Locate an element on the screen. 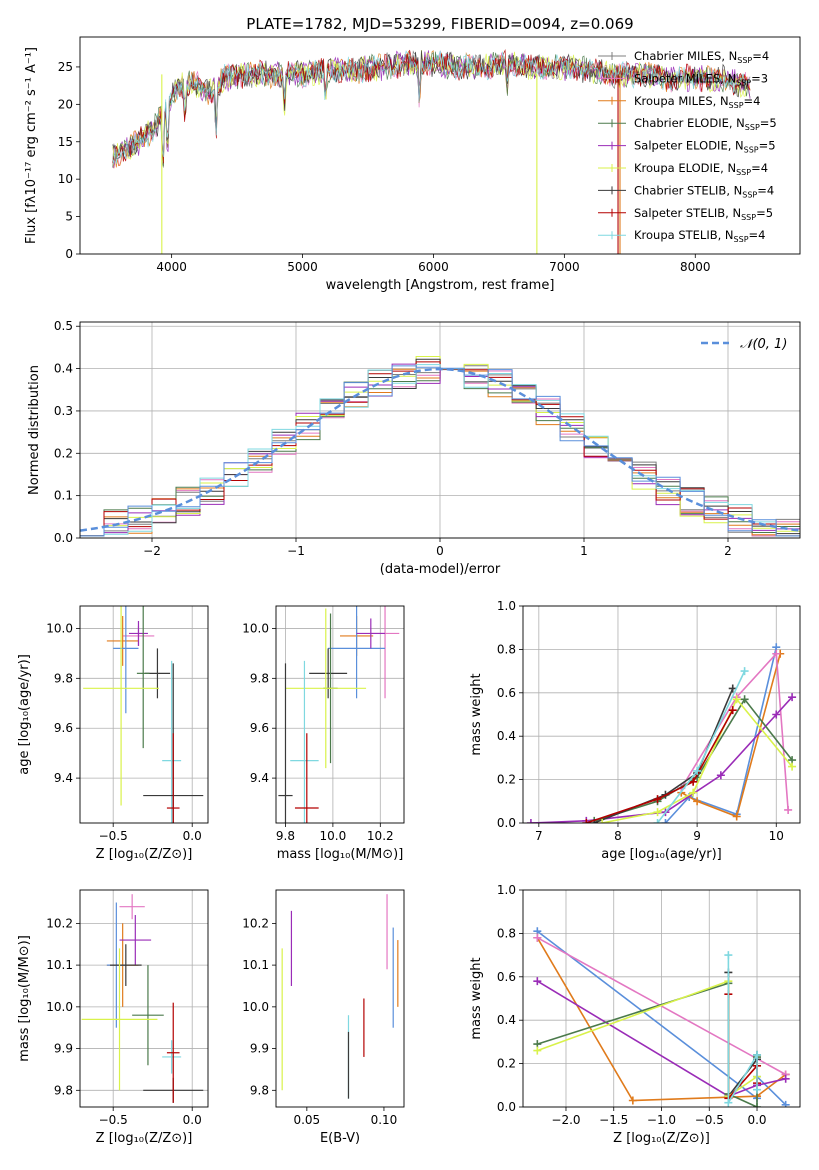  y-tick-label: 0 is located at coordinates (69, 254).